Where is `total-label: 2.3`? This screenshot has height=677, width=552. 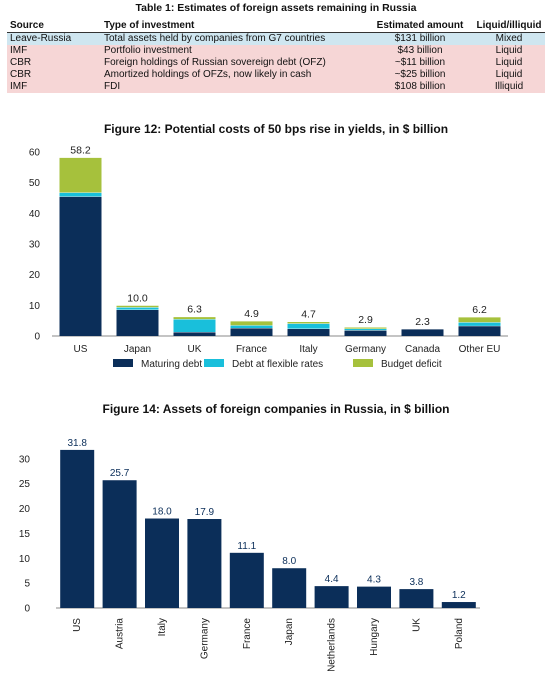
total-label: 2.3 is located at coordinates (422, 322).